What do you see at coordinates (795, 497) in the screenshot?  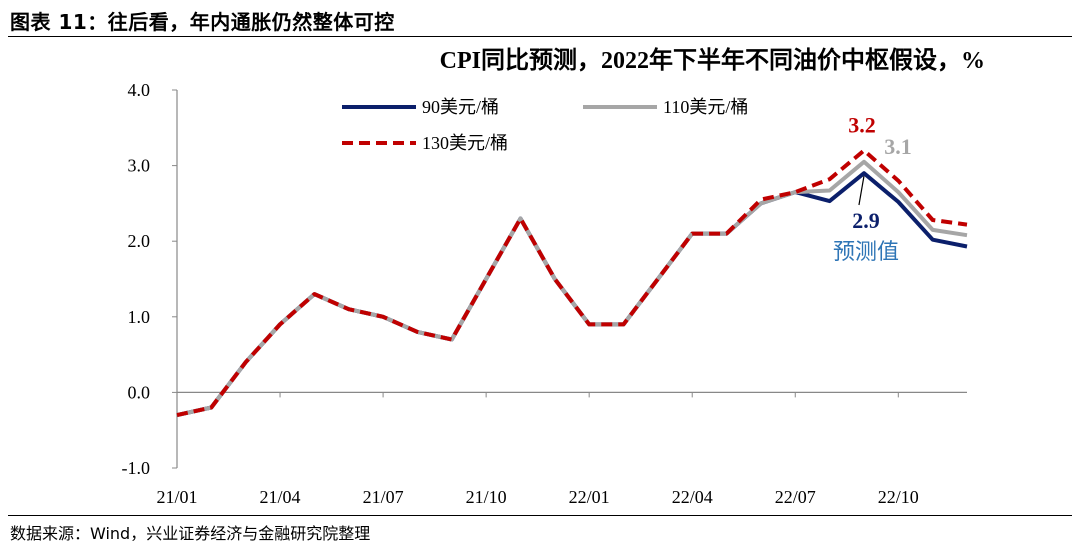 I see `x-tick-label: 22/07` at bounding box center [795, 497].